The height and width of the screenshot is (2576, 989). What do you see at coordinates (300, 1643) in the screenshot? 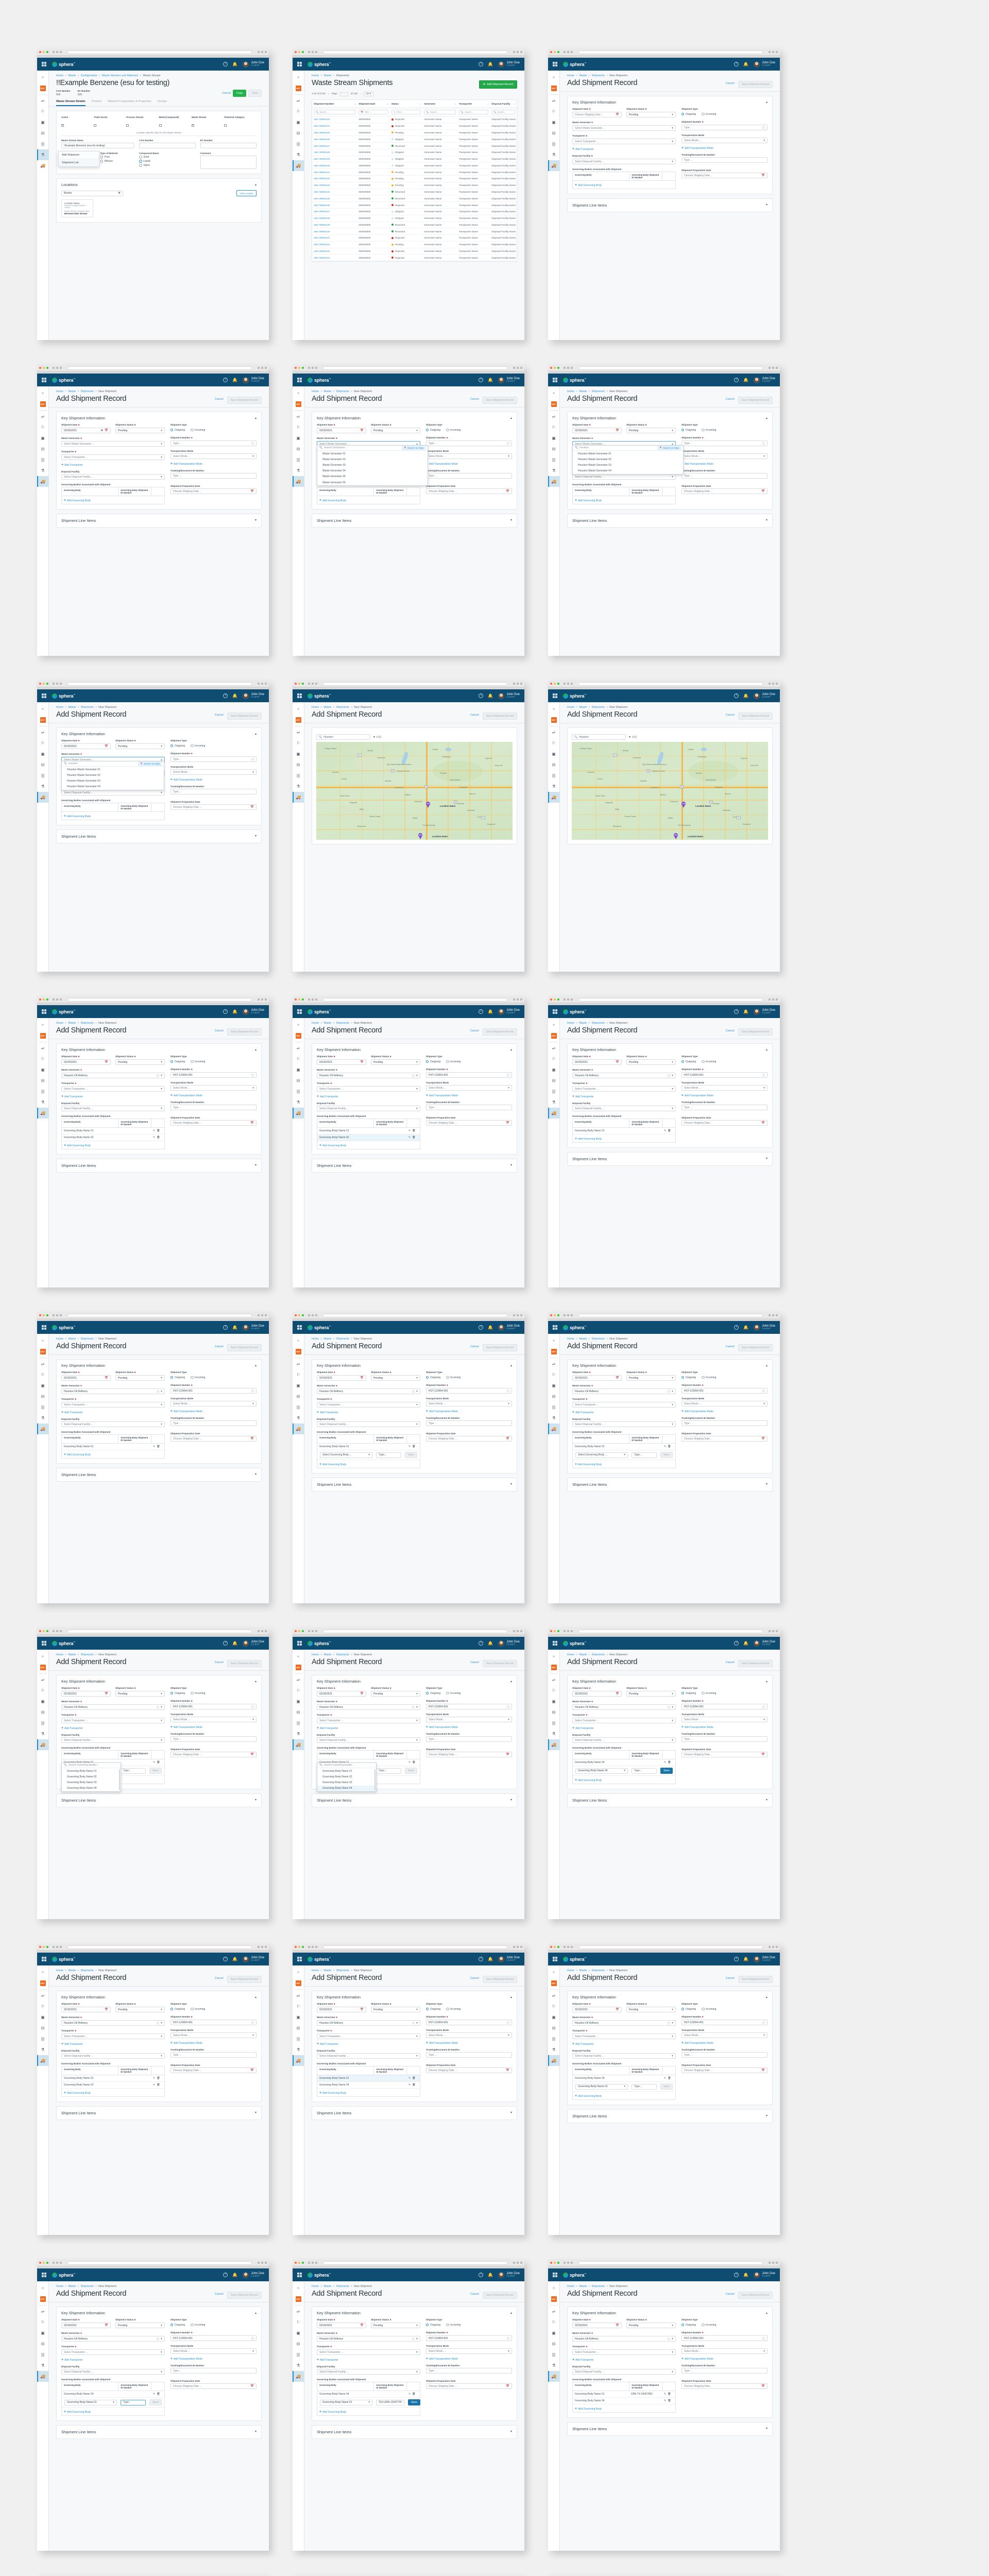
I see `app-grid-icon` at bounding box center [300, 1643].